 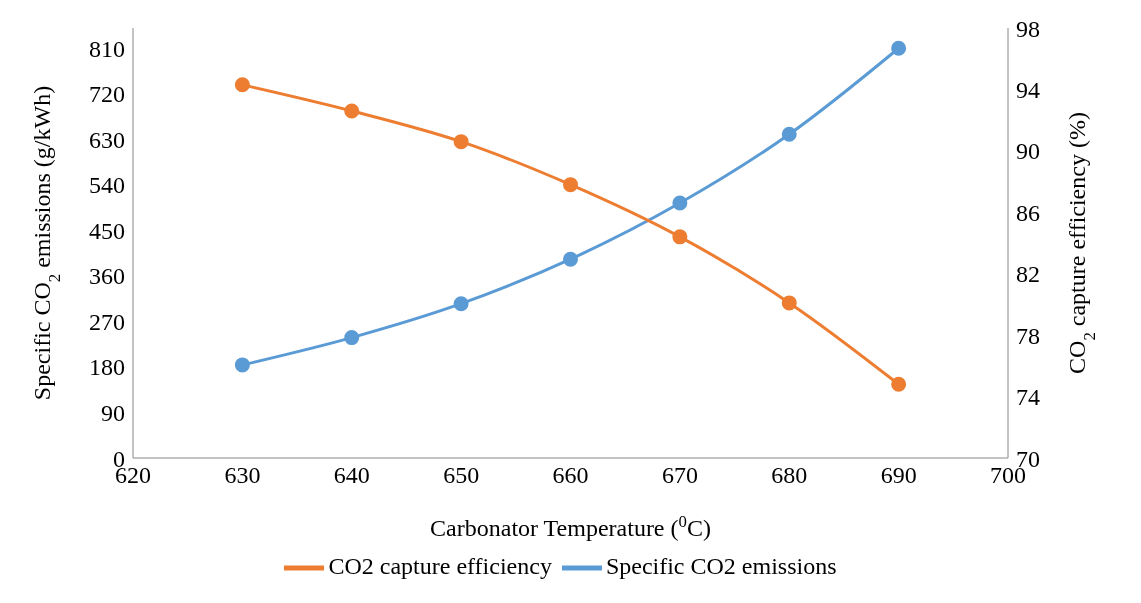 I want to click on y-tick-label: 810, so click(x=107, y=48).